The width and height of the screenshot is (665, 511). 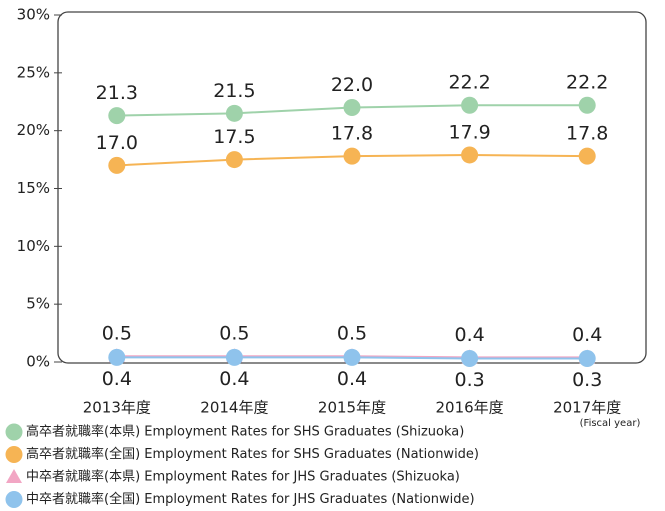 I want to click on y-tick-label: 20%, so click(x=33, y=130).